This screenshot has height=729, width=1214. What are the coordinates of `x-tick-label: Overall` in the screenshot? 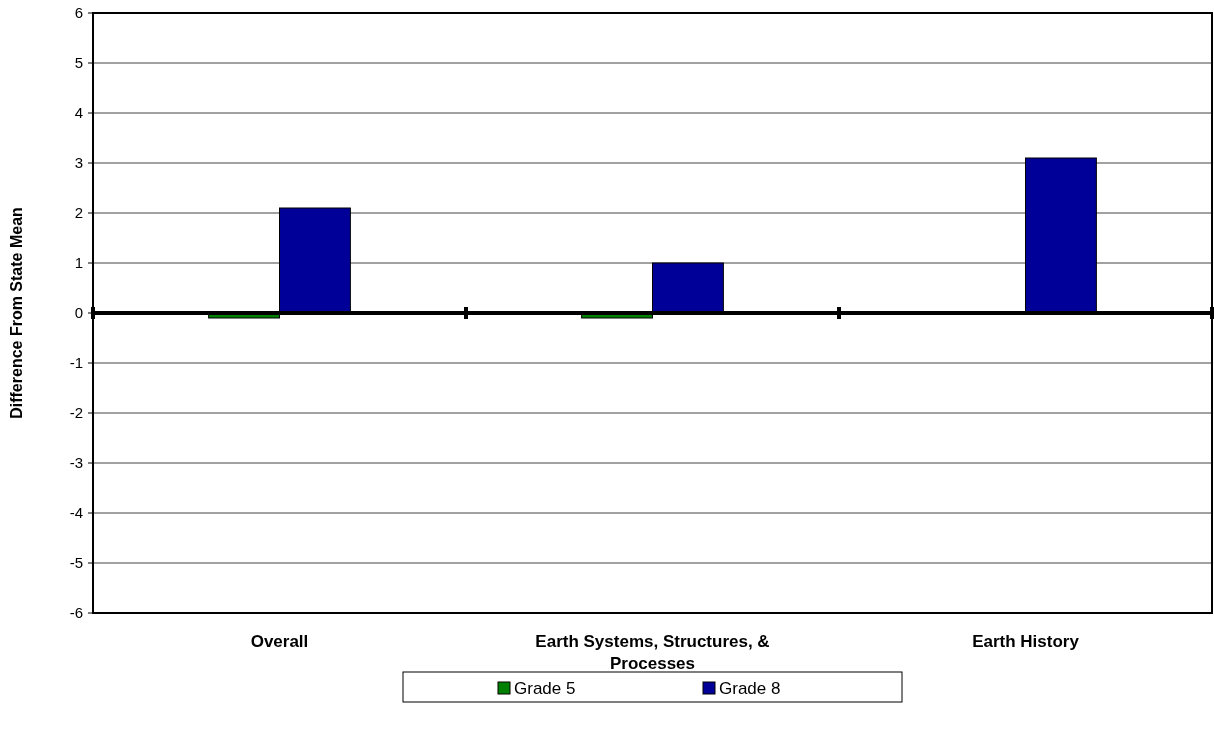 It's located at (279, 641).